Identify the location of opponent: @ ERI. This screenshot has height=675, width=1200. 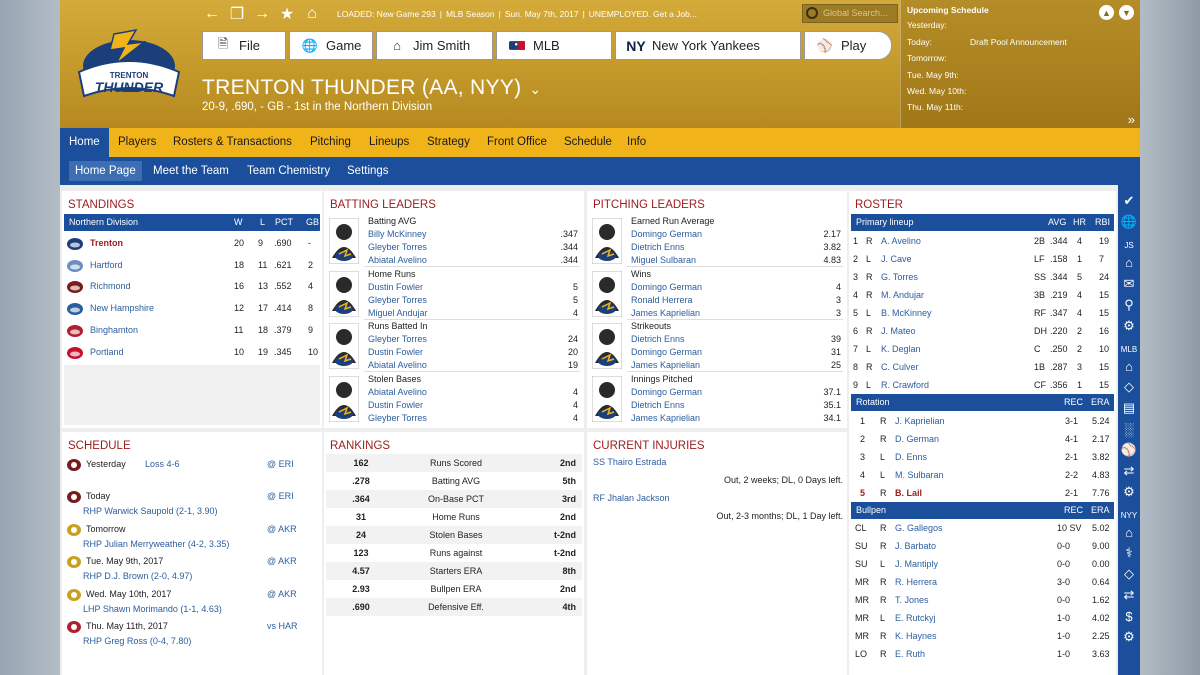
(280, 464).